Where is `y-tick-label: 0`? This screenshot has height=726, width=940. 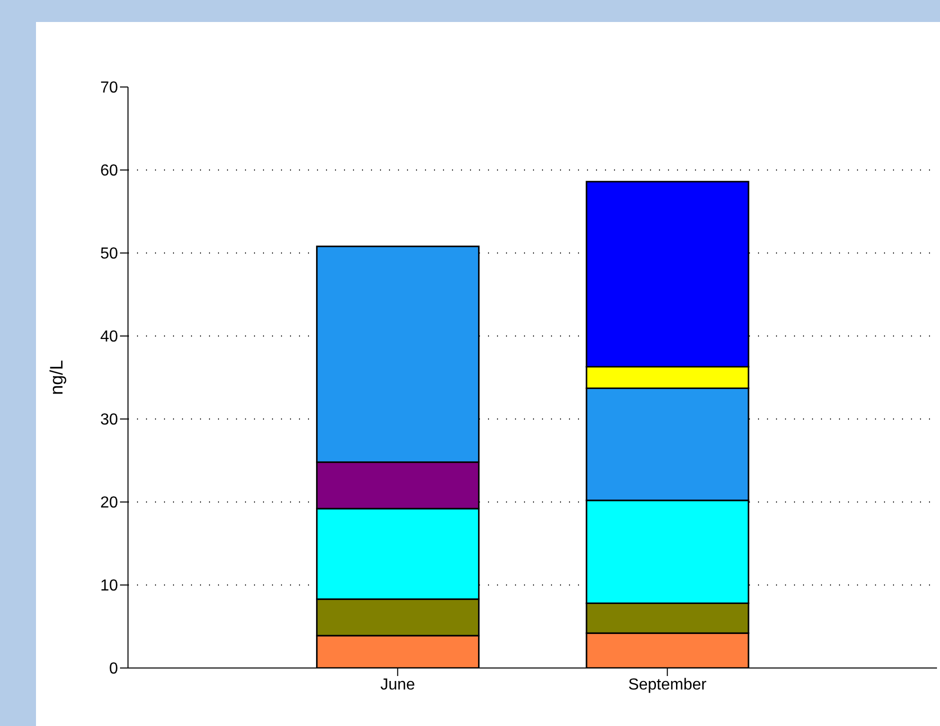 y-tick-label: 0 is located at coordinates (113, 669).